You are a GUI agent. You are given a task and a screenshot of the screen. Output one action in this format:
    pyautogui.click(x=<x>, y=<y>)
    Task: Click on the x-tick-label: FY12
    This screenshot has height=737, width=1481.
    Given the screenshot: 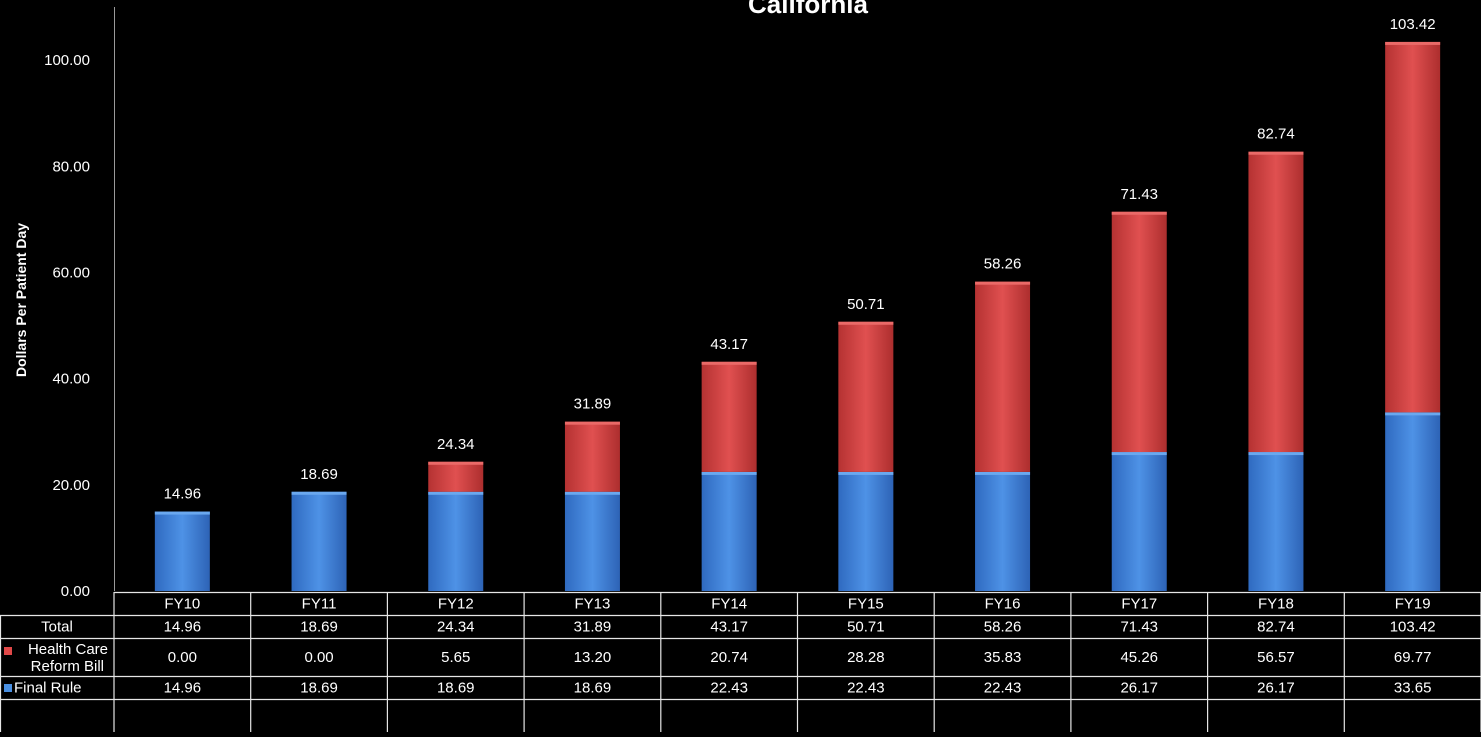 What is the action you would take?
    pyautogui.click(x=456, y=604)
    